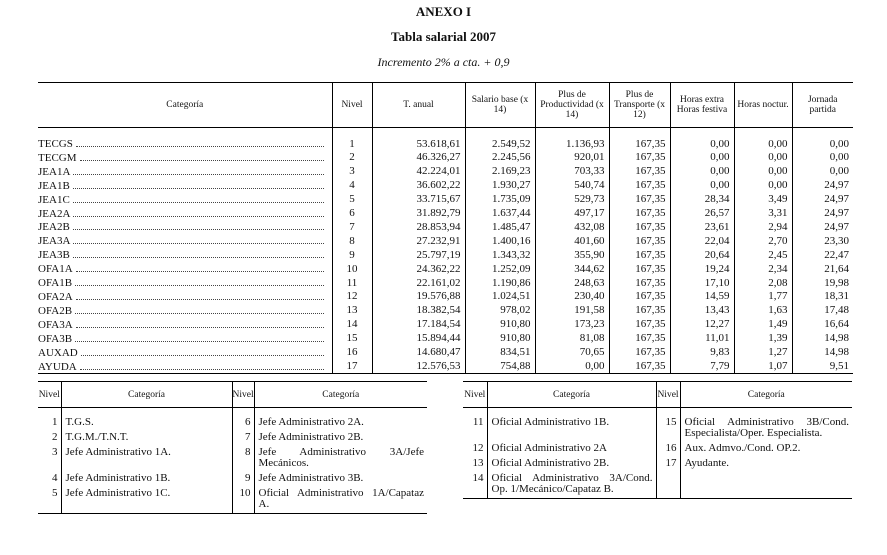 The width and height of the screenshot is (887, 555). What do you see at coordinates (54, 227) in the screenshot?
I see `category-code: JEA2B` at bounding box center [54, 227].